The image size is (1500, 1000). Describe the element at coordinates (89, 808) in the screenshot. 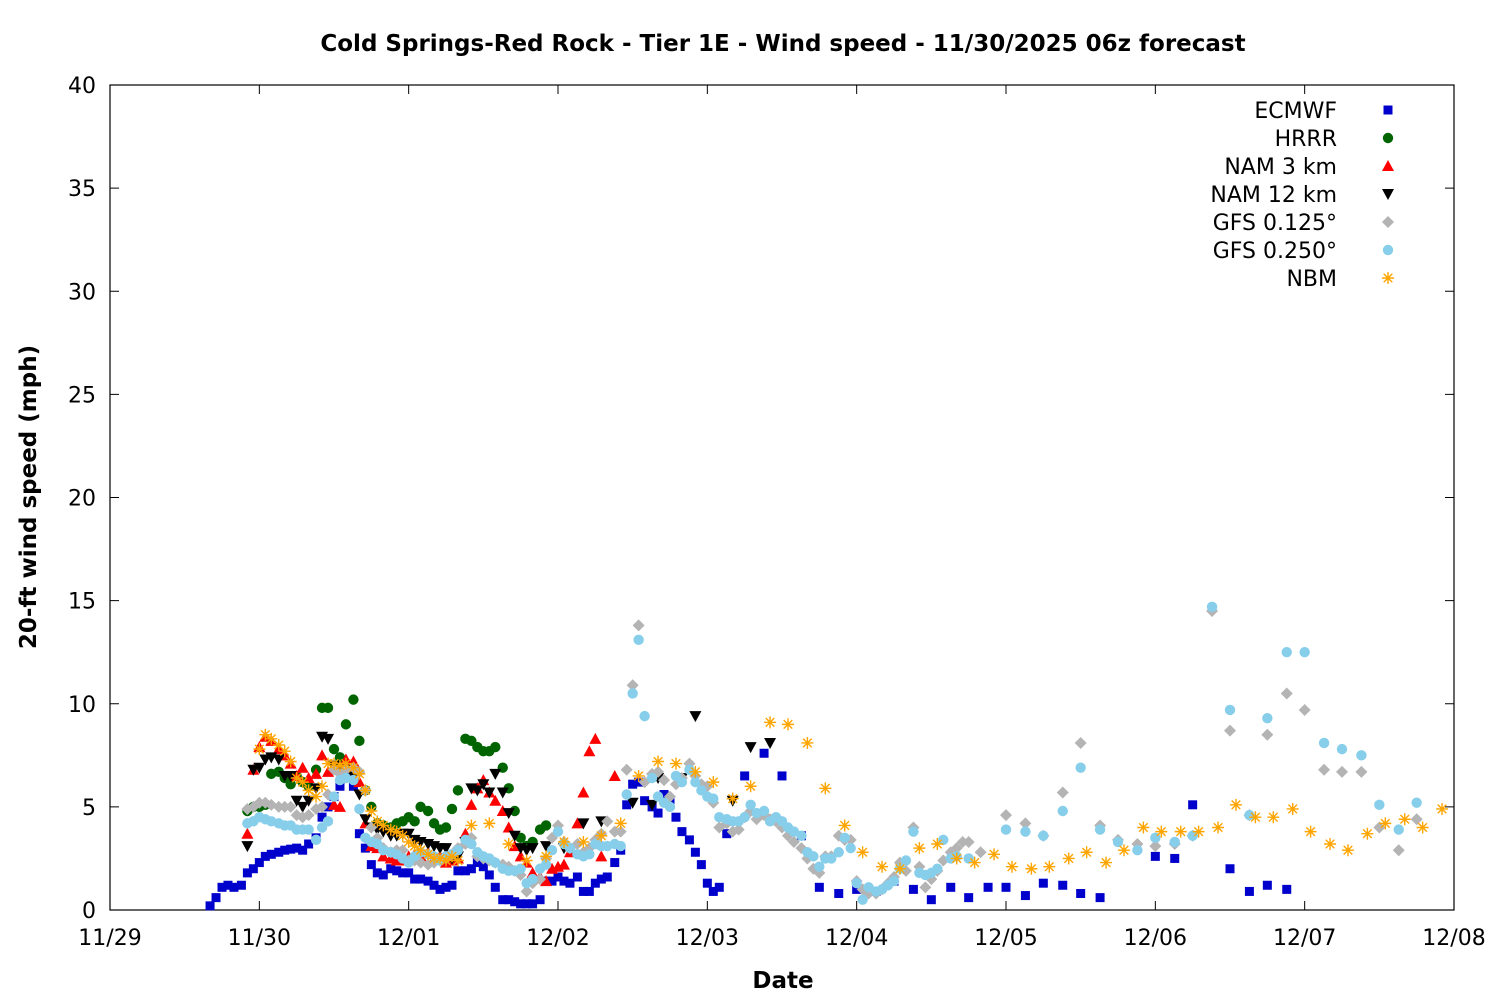

I see `y-tick-label: 5` at that location.